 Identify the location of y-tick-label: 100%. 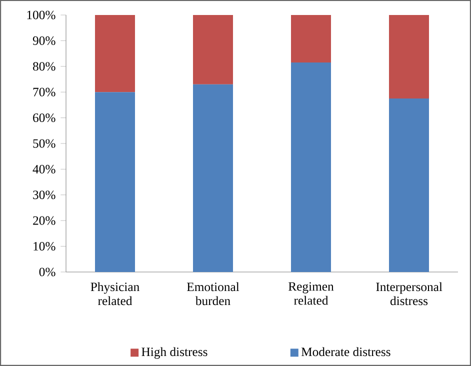
(41, 15).